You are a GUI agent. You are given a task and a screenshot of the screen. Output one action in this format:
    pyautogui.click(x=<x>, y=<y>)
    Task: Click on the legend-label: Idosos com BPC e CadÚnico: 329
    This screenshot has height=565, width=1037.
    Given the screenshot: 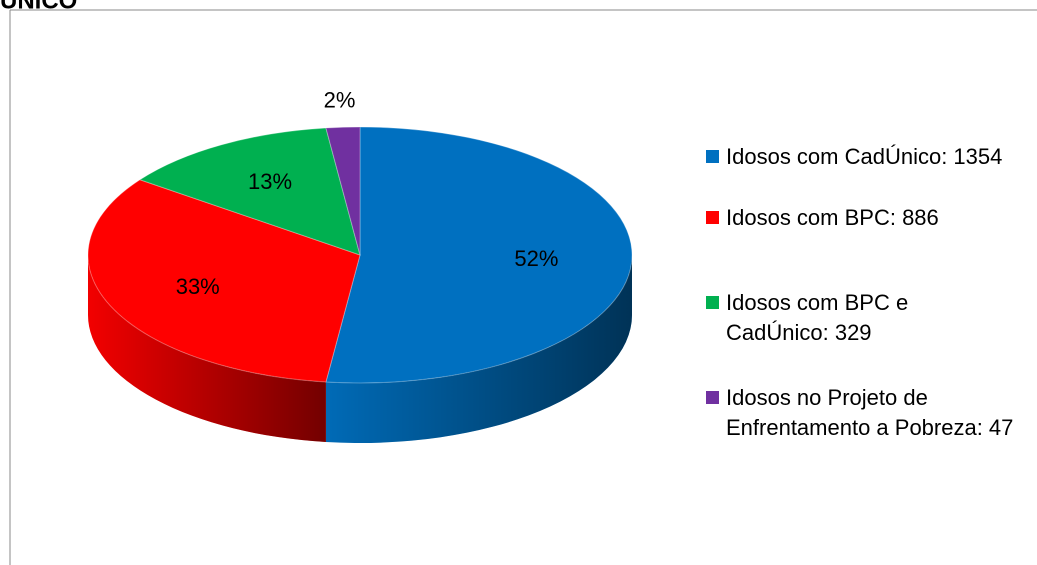 What is the action you would take?
    pyautogui.click(x=817, y=317)
    